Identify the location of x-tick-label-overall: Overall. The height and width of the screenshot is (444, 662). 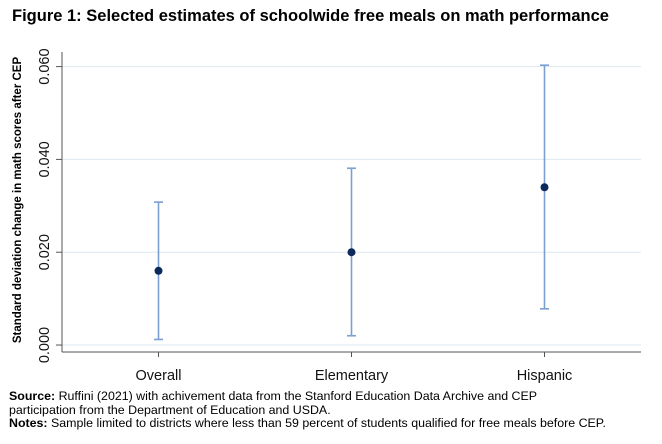
(159, 376).